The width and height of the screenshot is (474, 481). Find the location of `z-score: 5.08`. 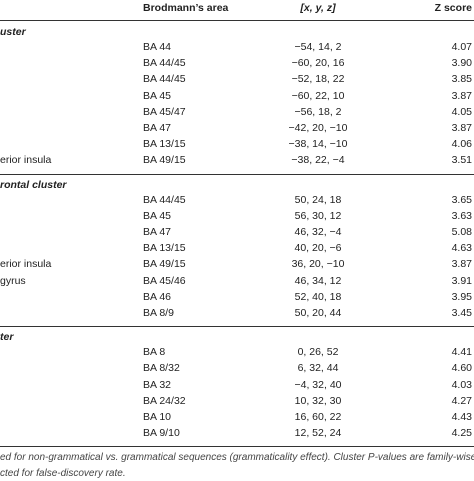

z-score: 5.08 is located at coordinates (461, 232).